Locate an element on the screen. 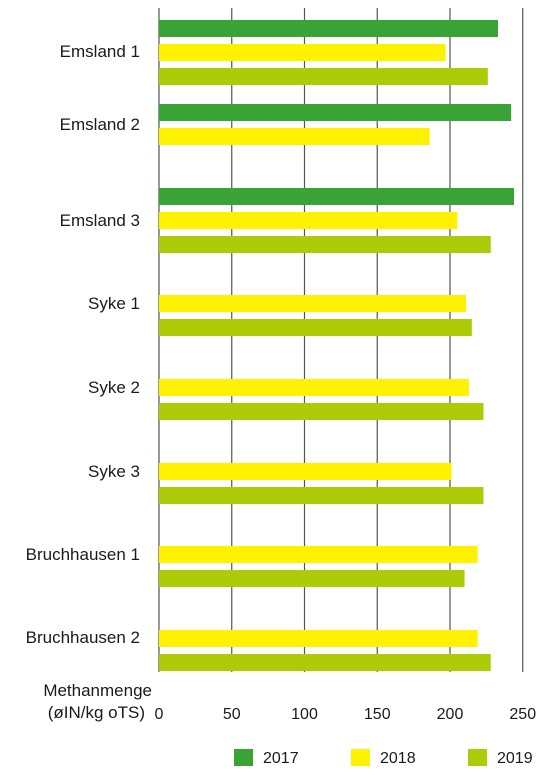 The height and width of the screenshot is (776, 541). x-axis-label-line1: Methanmenge is located at coordinates (97, 690).